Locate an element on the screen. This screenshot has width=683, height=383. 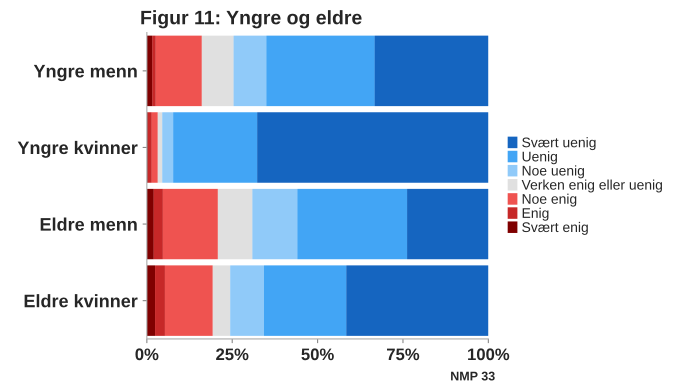
legend-label: Verken enig eller uenig is located at coordinates (592, 186).